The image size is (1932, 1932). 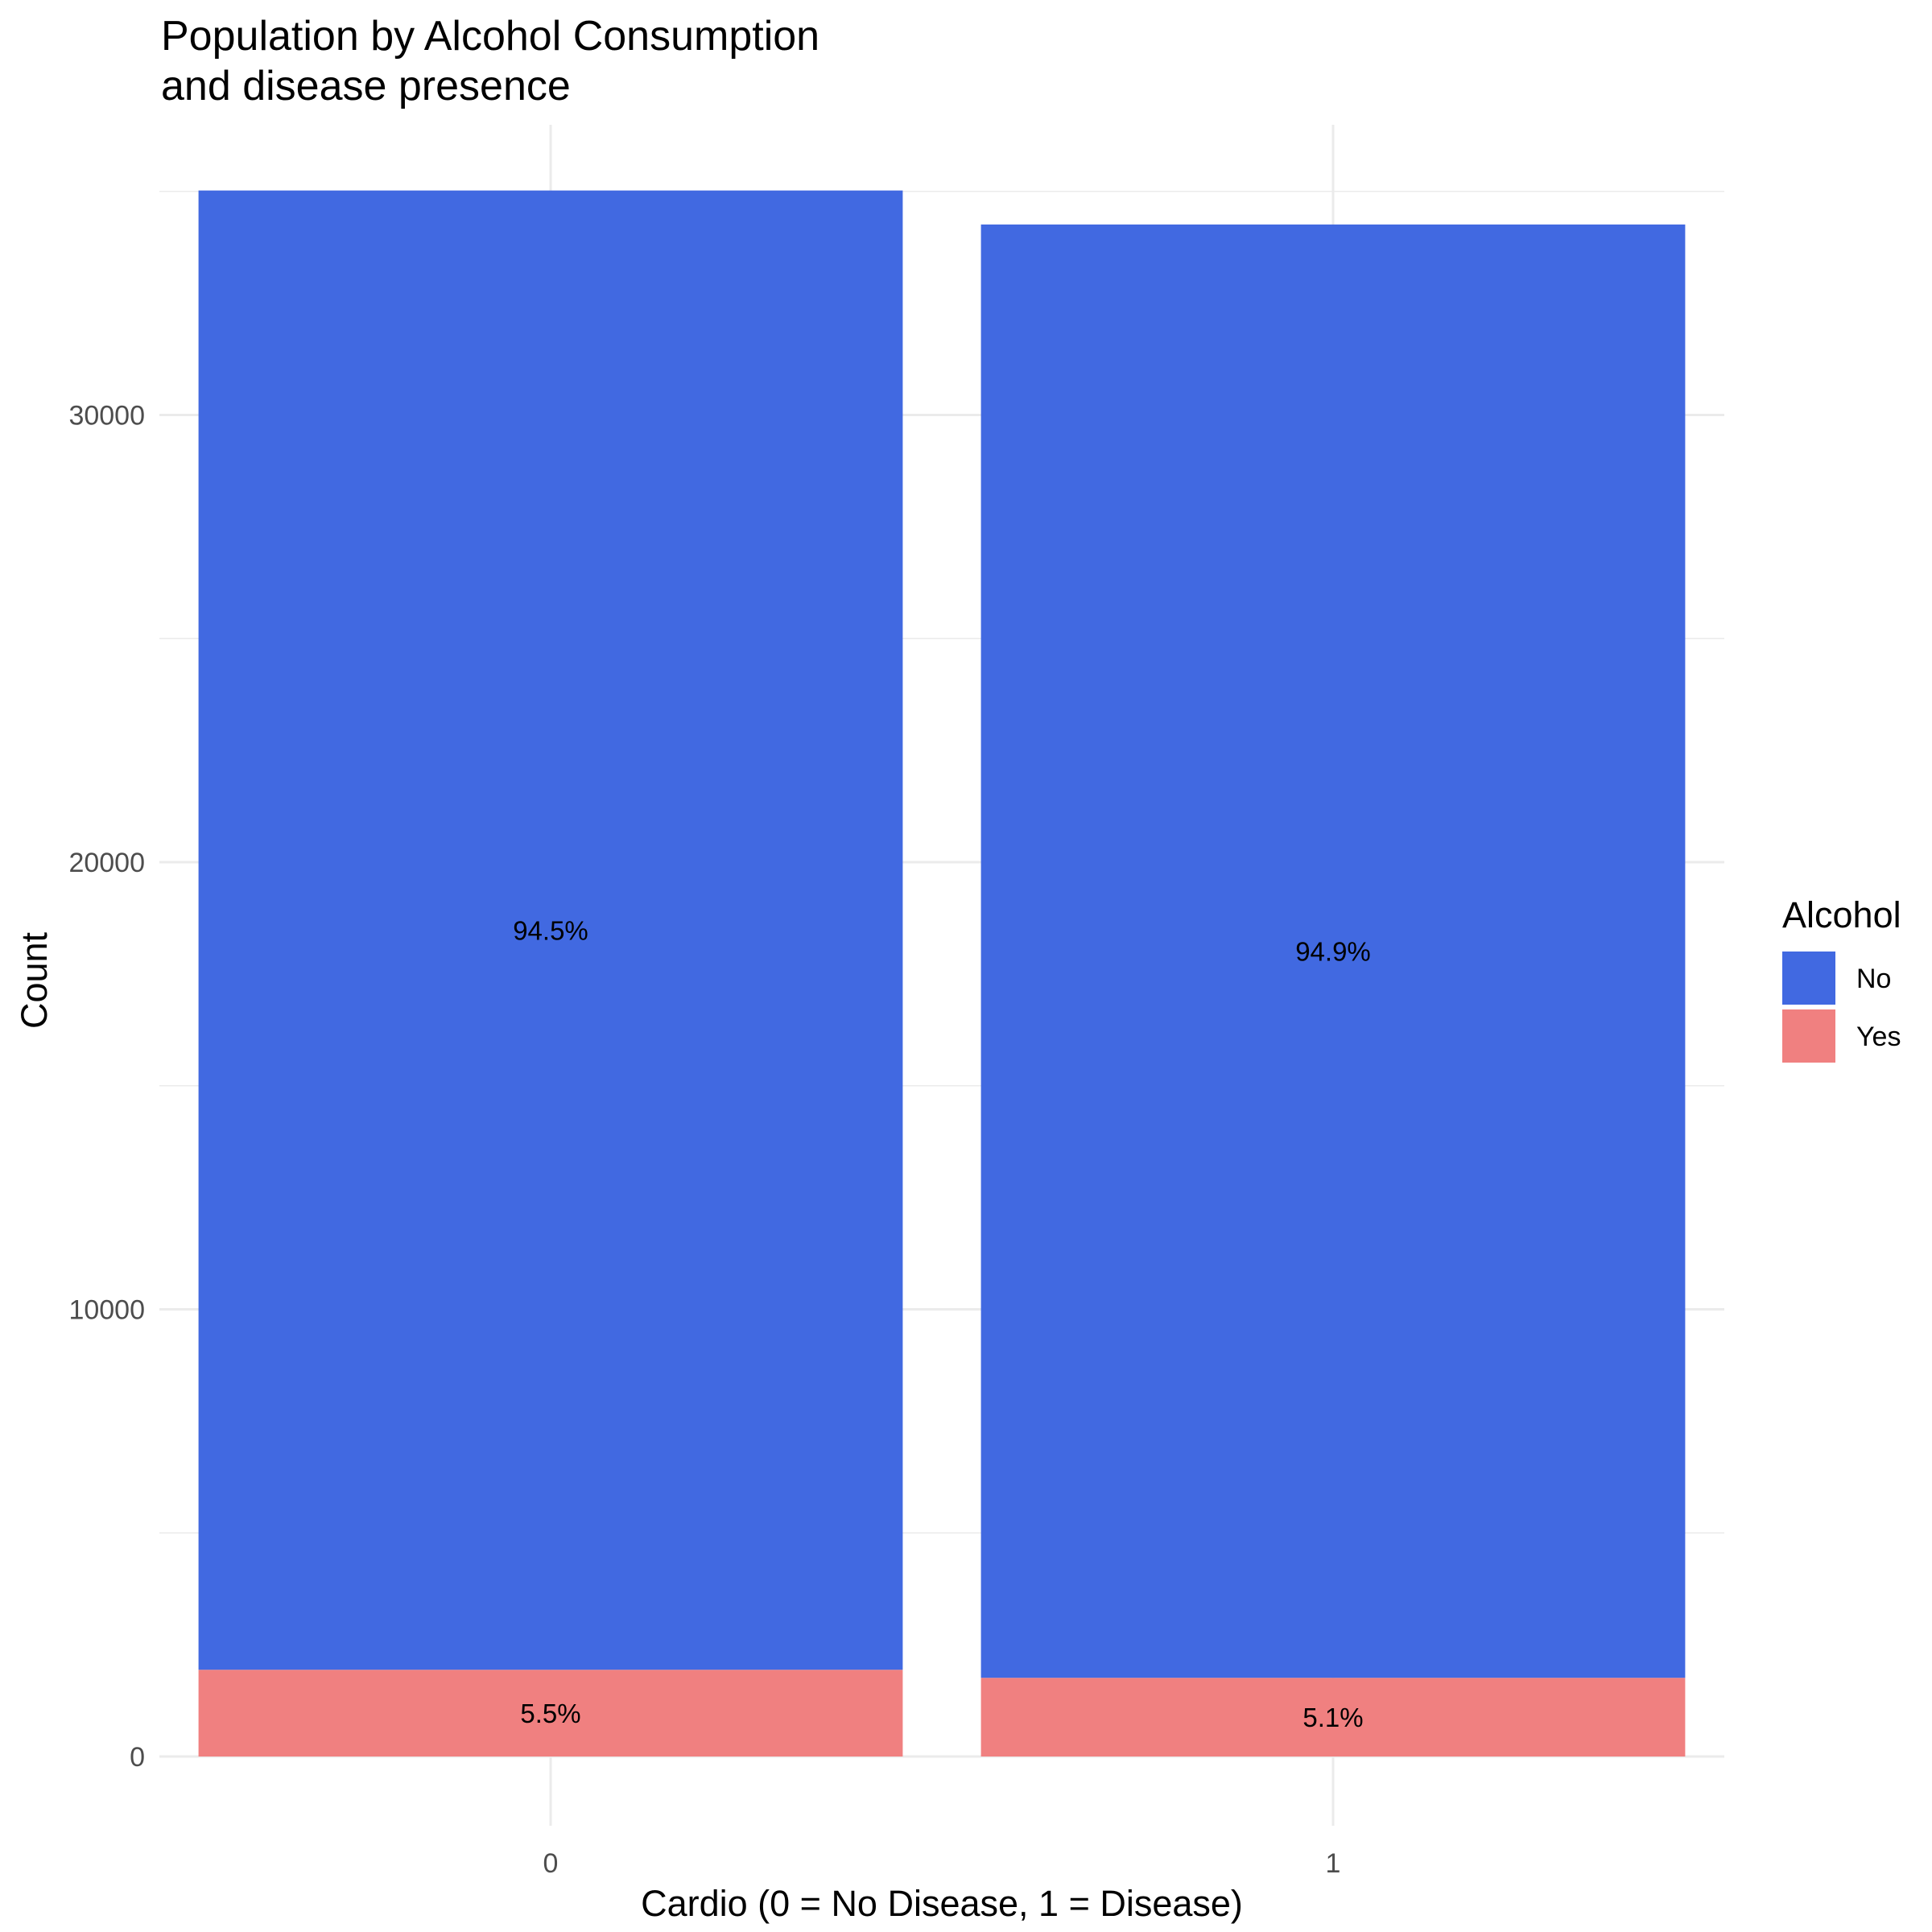 What do you see at coordinates (137, 1757) in the screenshot?
I see `y-tick-label: 0` at bounding box center [137, 1757].